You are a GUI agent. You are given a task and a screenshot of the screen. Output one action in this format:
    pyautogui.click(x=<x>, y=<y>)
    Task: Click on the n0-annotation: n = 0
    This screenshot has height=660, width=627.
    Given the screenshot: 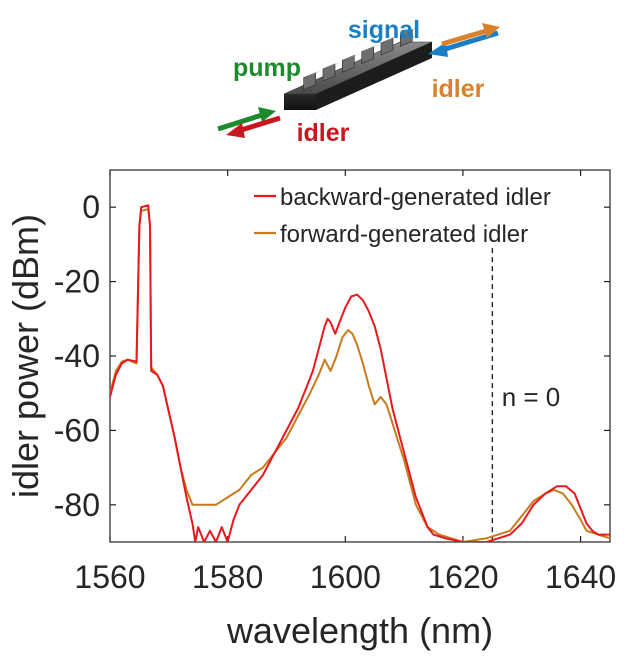 What is the action you would take?
    pyautogui.click(x=531, y=397)
    